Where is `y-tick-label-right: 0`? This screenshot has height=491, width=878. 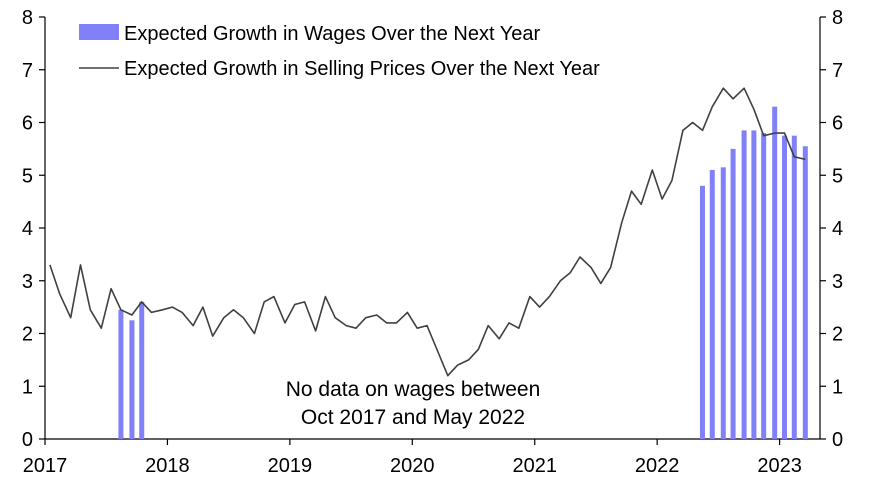
y-tick-label-right: 0 is located at coordinates (837, 440).